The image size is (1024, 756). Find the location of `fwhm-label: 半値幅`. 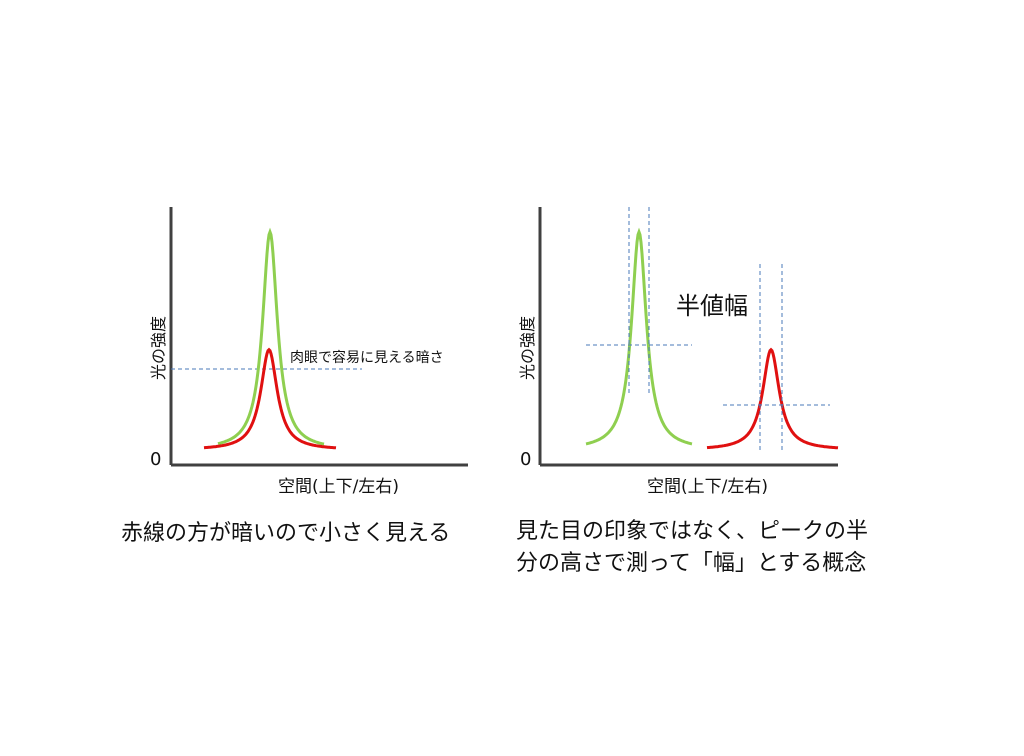

fwhm-label: 半値幅 is located at coordinates (712, 306).